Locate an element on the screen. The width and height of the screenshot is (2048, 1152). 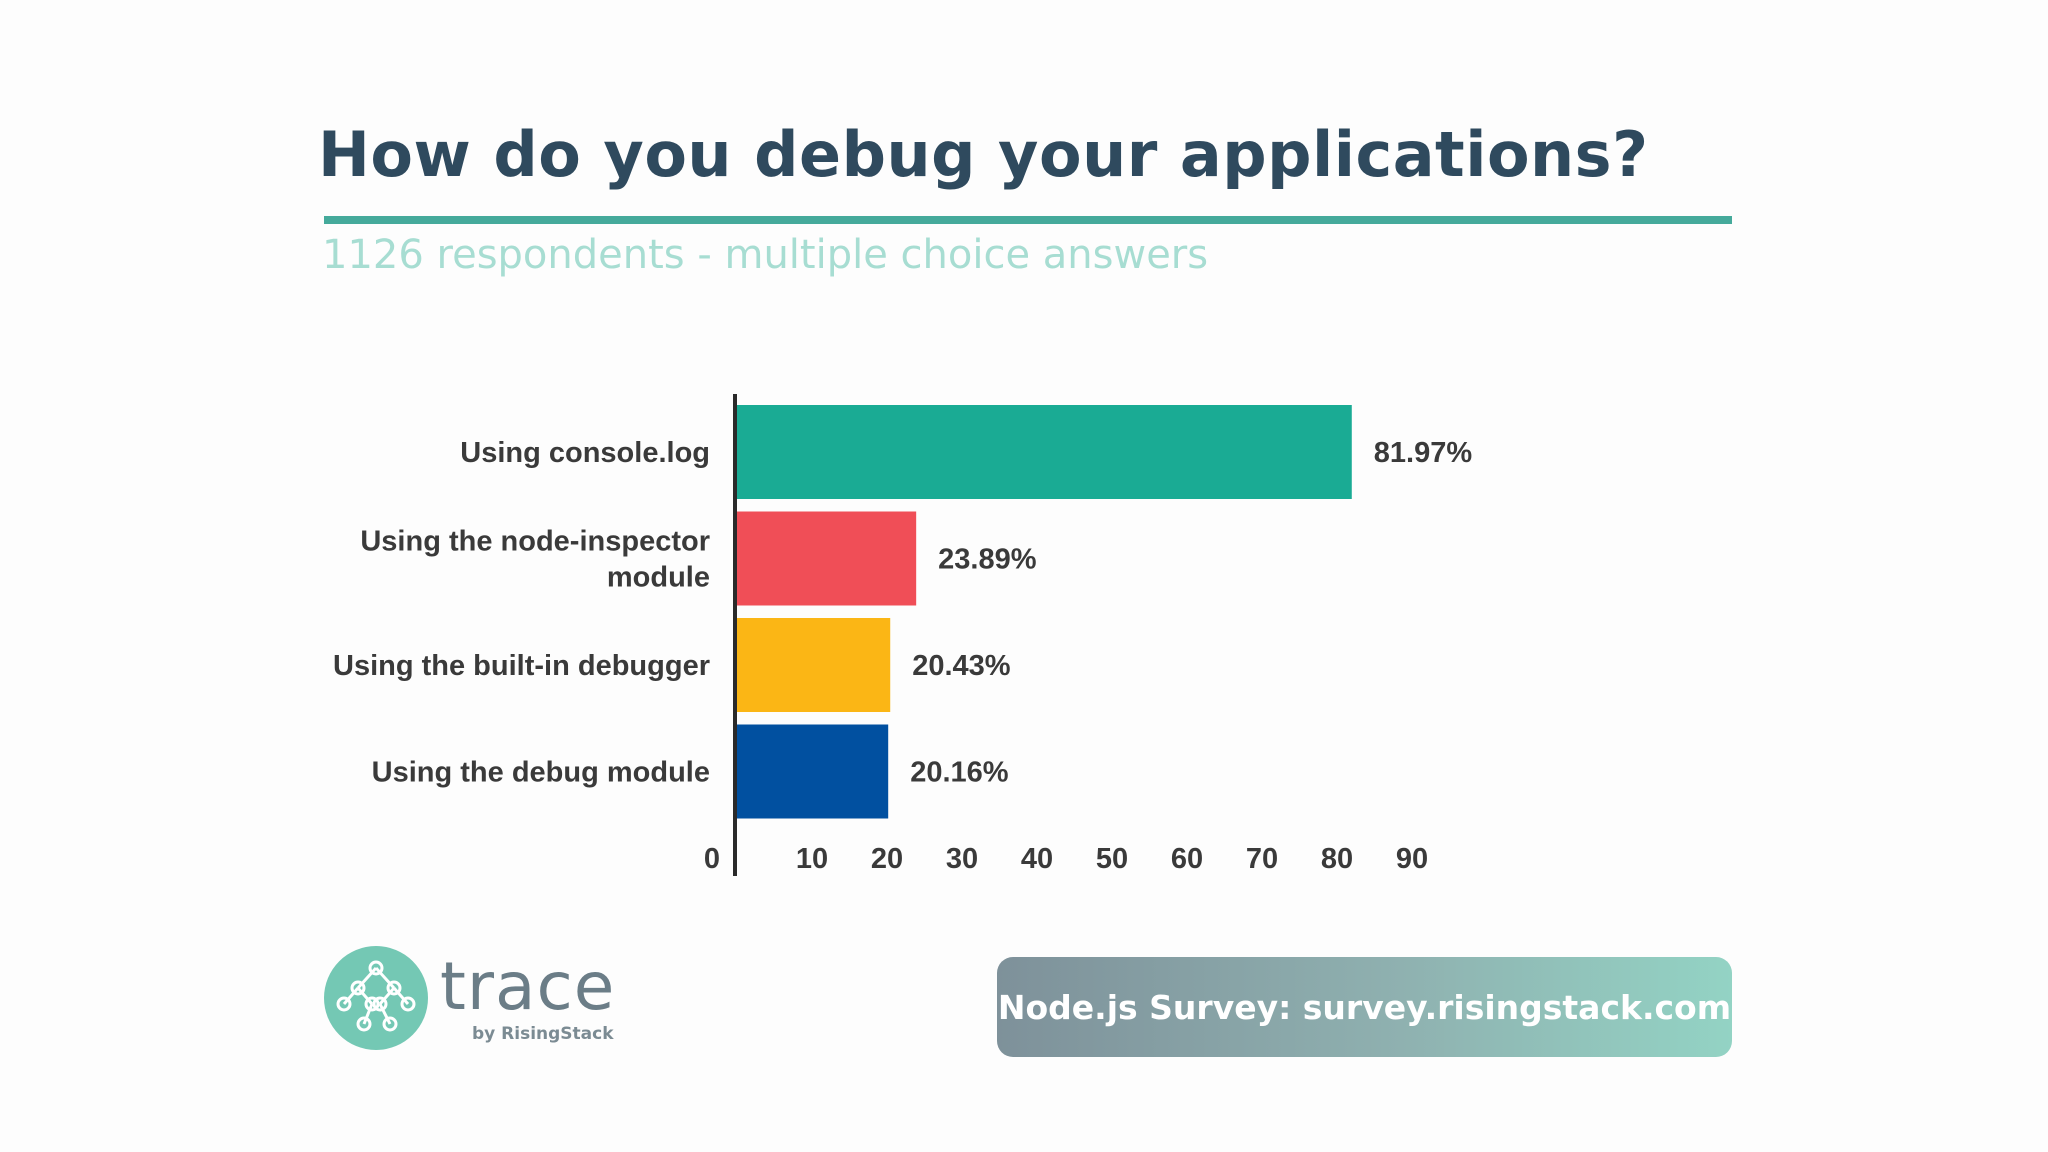
network-nodes-icon is located at coordinates (376, 998).